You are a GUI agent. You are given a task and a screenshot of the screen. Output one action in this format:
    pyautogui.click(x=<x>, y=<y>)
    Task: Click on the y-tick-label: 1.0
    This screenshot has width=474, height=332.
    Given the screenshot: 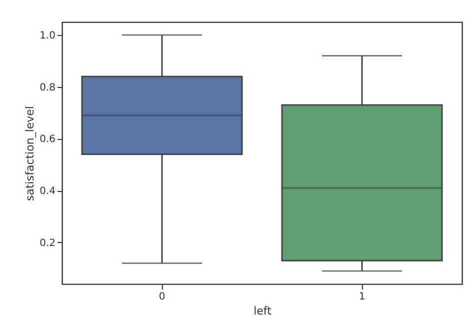 What is the action you would take?
    pyautogui.click(x=48, y=36)
    